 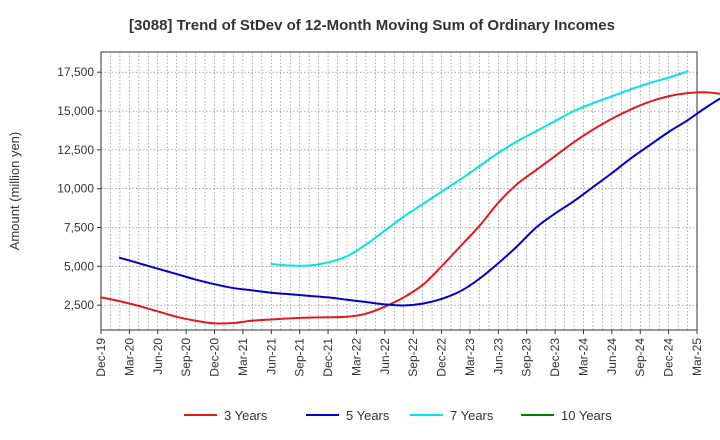 I want to click on x-tick-label: Mar-22, so click(x=356, y=357).